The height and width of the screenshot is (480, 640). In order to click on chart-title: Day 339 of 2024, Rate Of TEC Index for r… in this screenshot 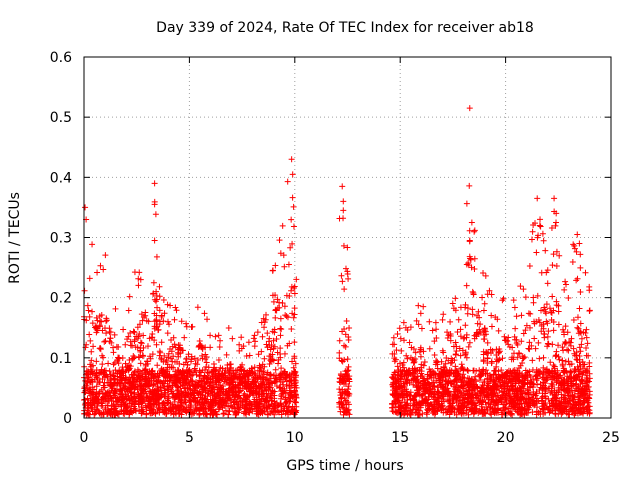, I will do `click(345, 28)`.